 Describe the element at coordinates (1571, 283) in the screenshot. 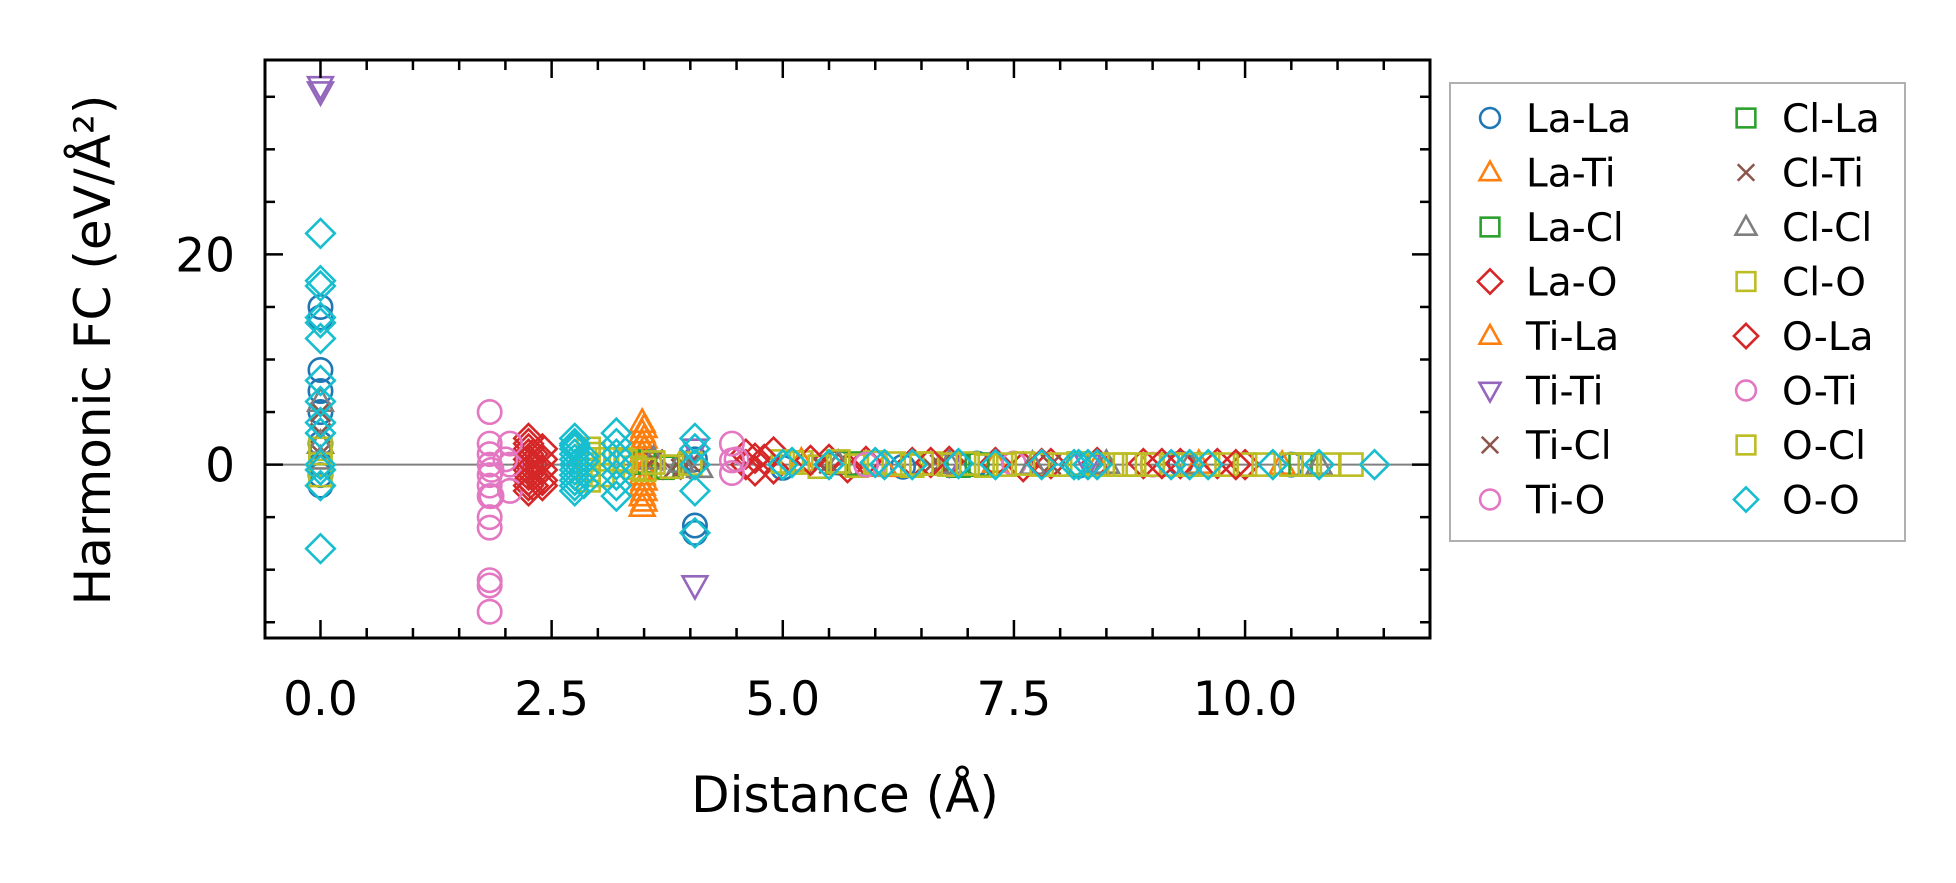

I see `legend-label: La-O` at that location.